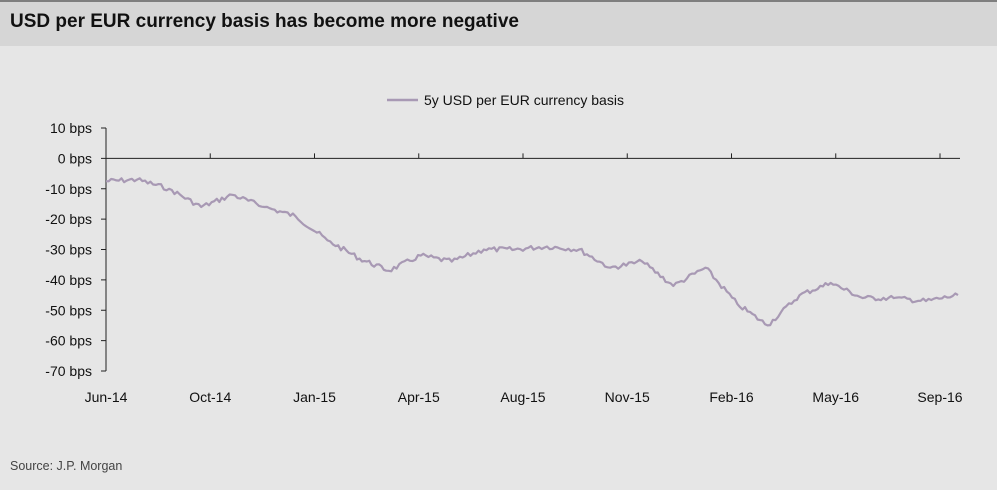  What do you see at coordinates (68, 219) in the screenshot?
I see `y-tick-label: -20 bps` at bounding box center [68, 219].